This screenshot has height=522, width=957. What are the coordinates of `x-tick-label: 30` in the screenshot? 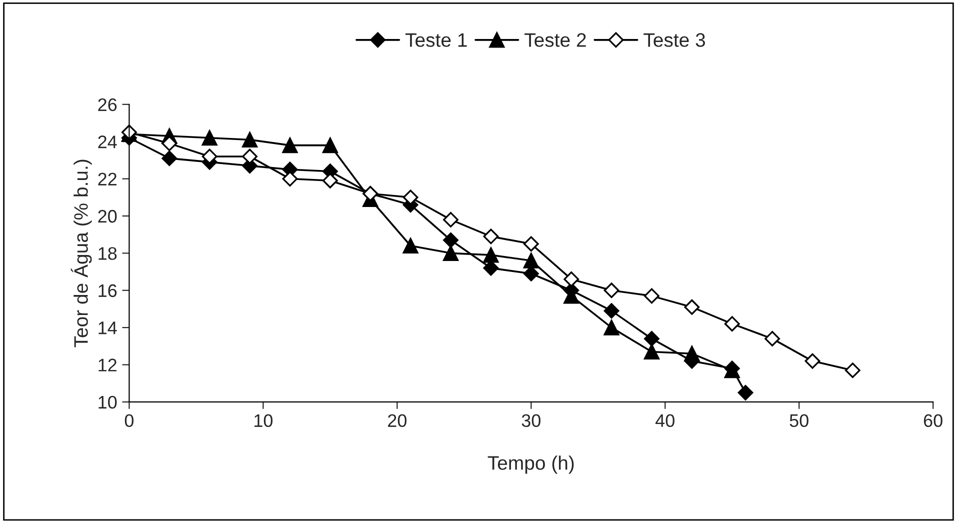 It's located at (531, 421).